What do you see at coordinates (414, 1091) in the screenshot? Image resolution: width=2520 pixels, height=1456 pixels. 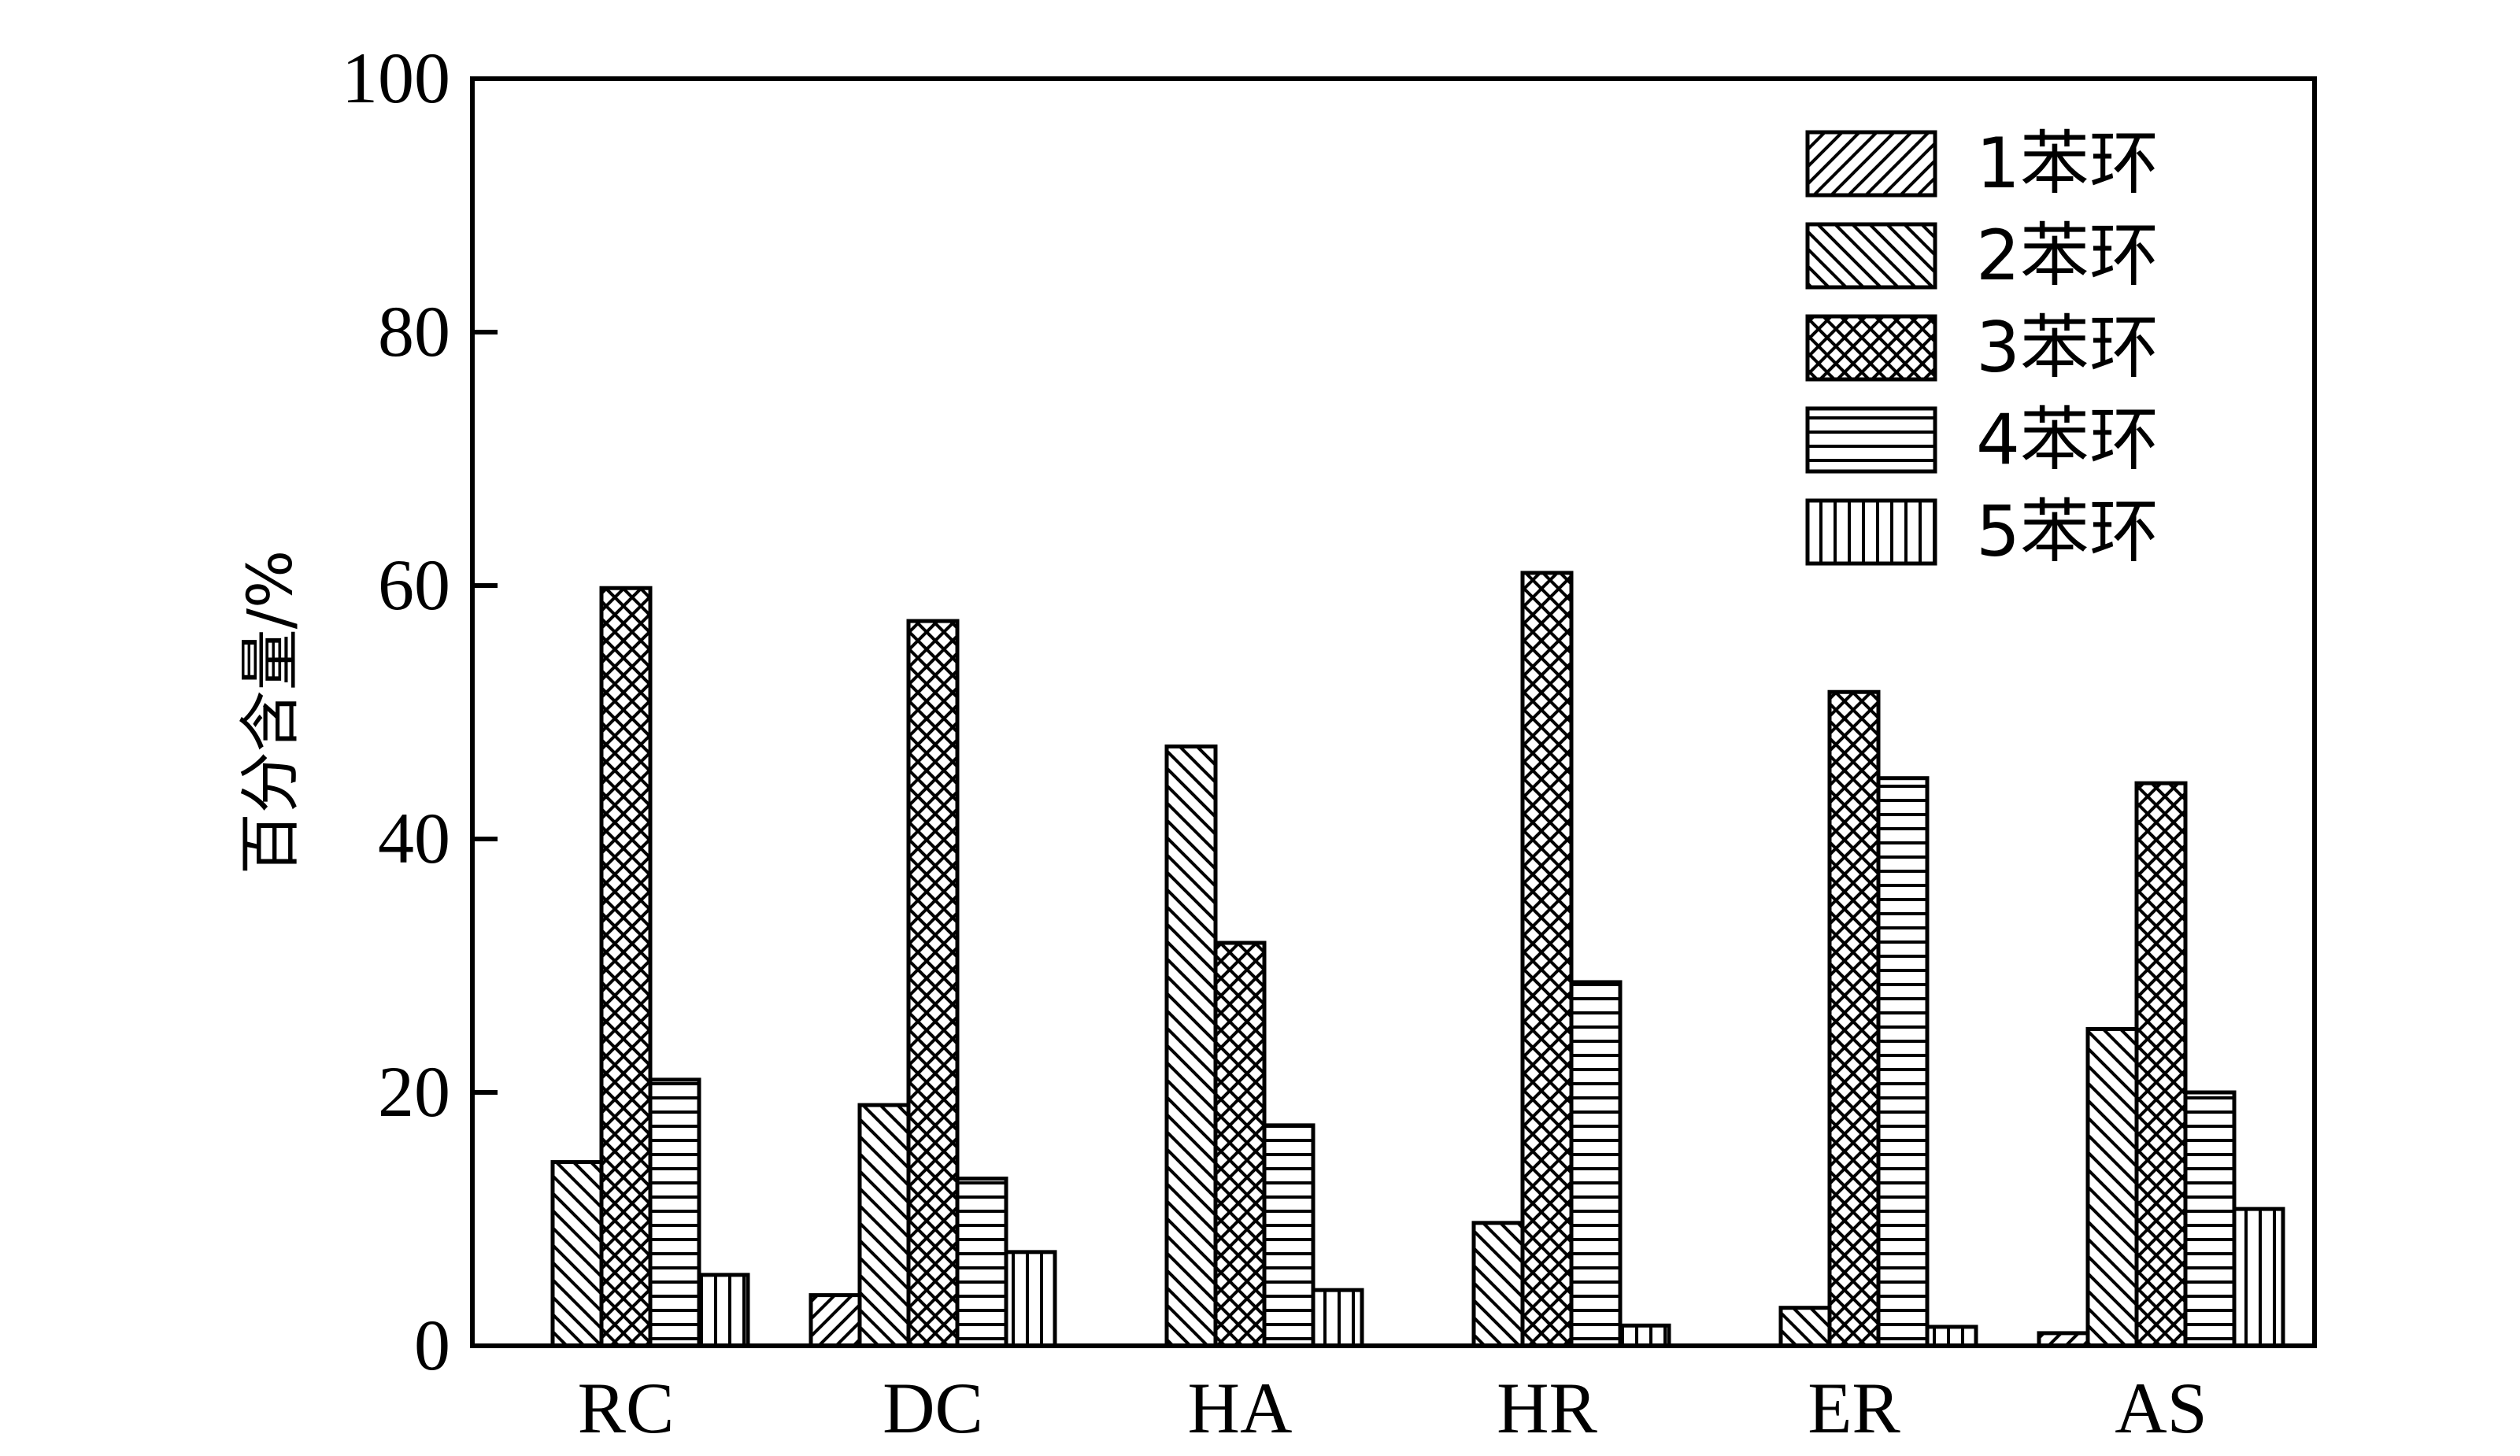 I see `y-tick-label: 20` at bounding box center [414, 1091].